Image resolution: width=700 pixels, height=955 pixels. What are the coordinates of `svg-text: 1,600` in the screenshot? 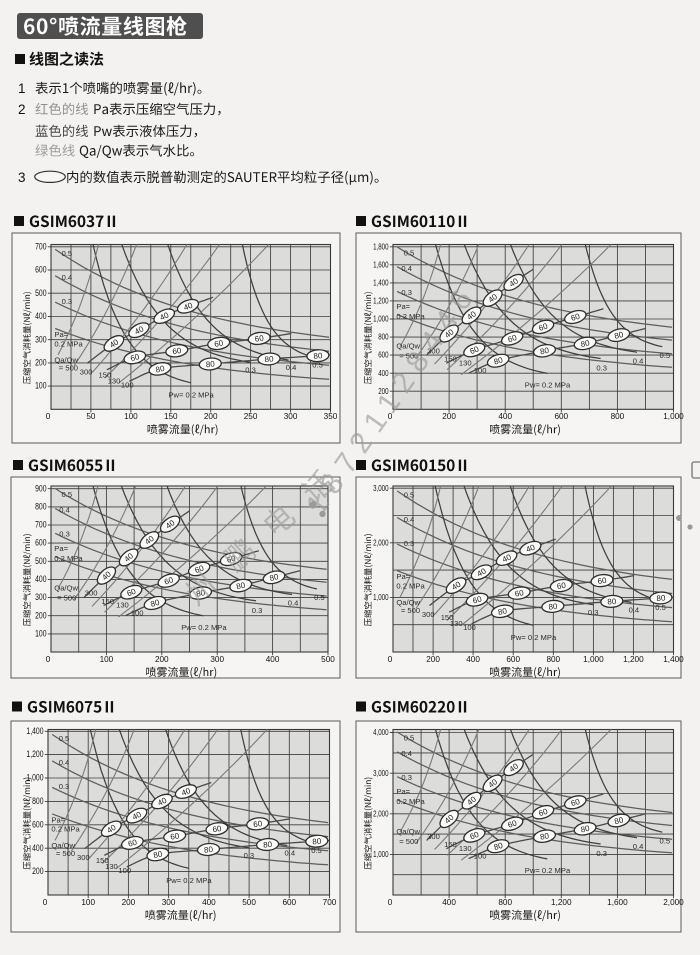 It's located at (617, 902).